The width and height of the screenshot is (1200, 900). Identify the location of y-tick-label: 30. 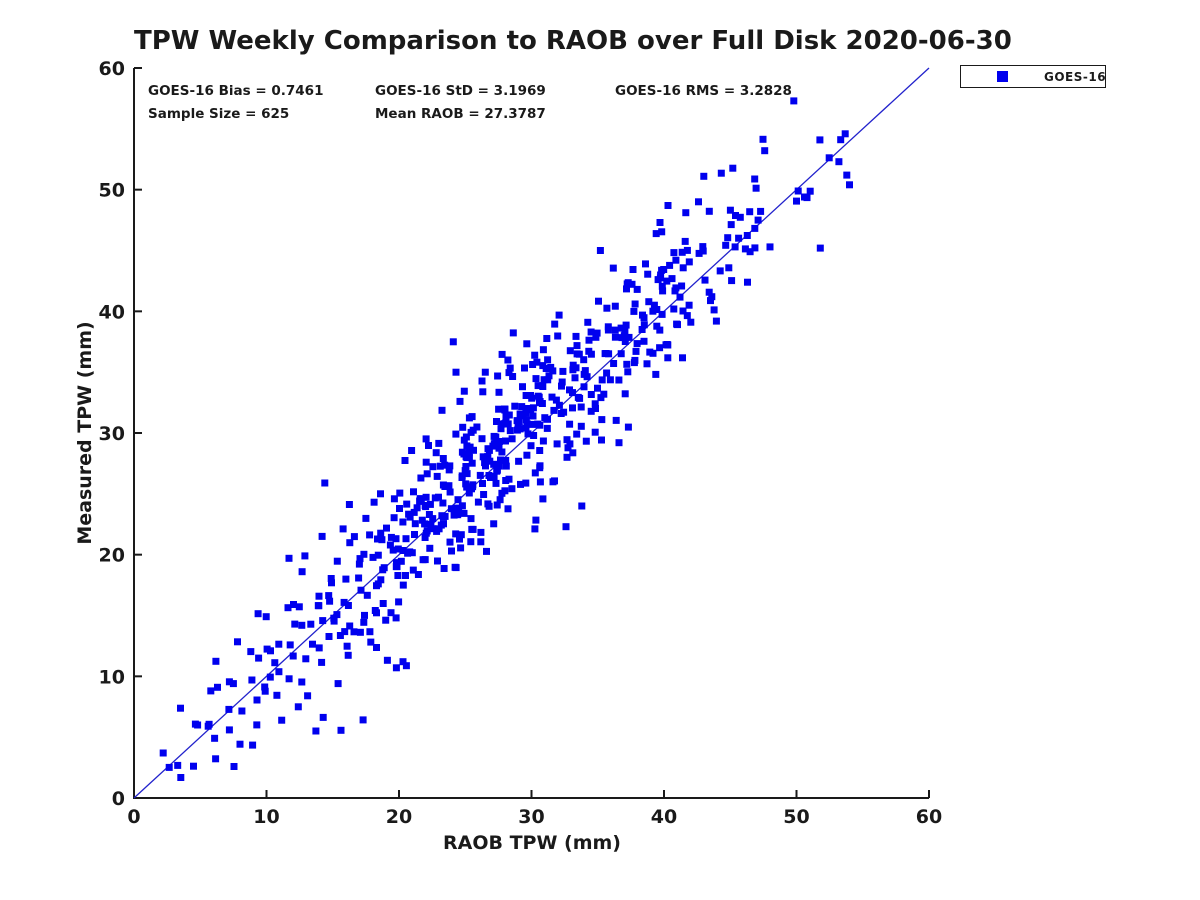
(112, 434).